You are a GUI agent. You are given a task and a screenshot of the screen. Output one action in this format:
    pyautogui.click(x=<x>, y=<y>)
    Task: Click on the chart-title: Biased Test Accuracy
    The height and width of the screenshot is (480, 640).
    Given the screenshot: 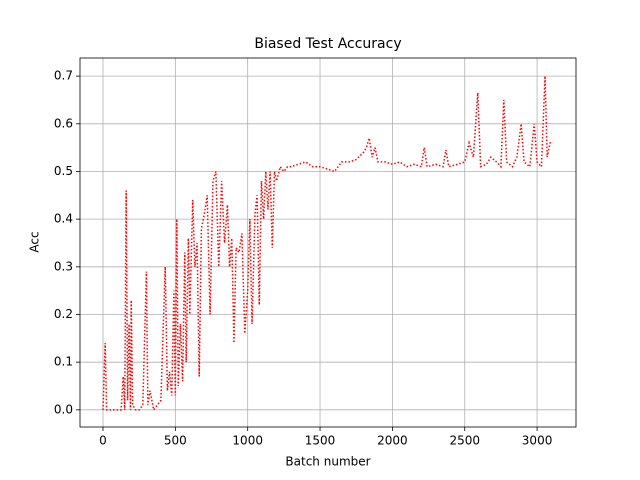 What is the action you would take?
    pyautogui.click(x=327, y=44)
    